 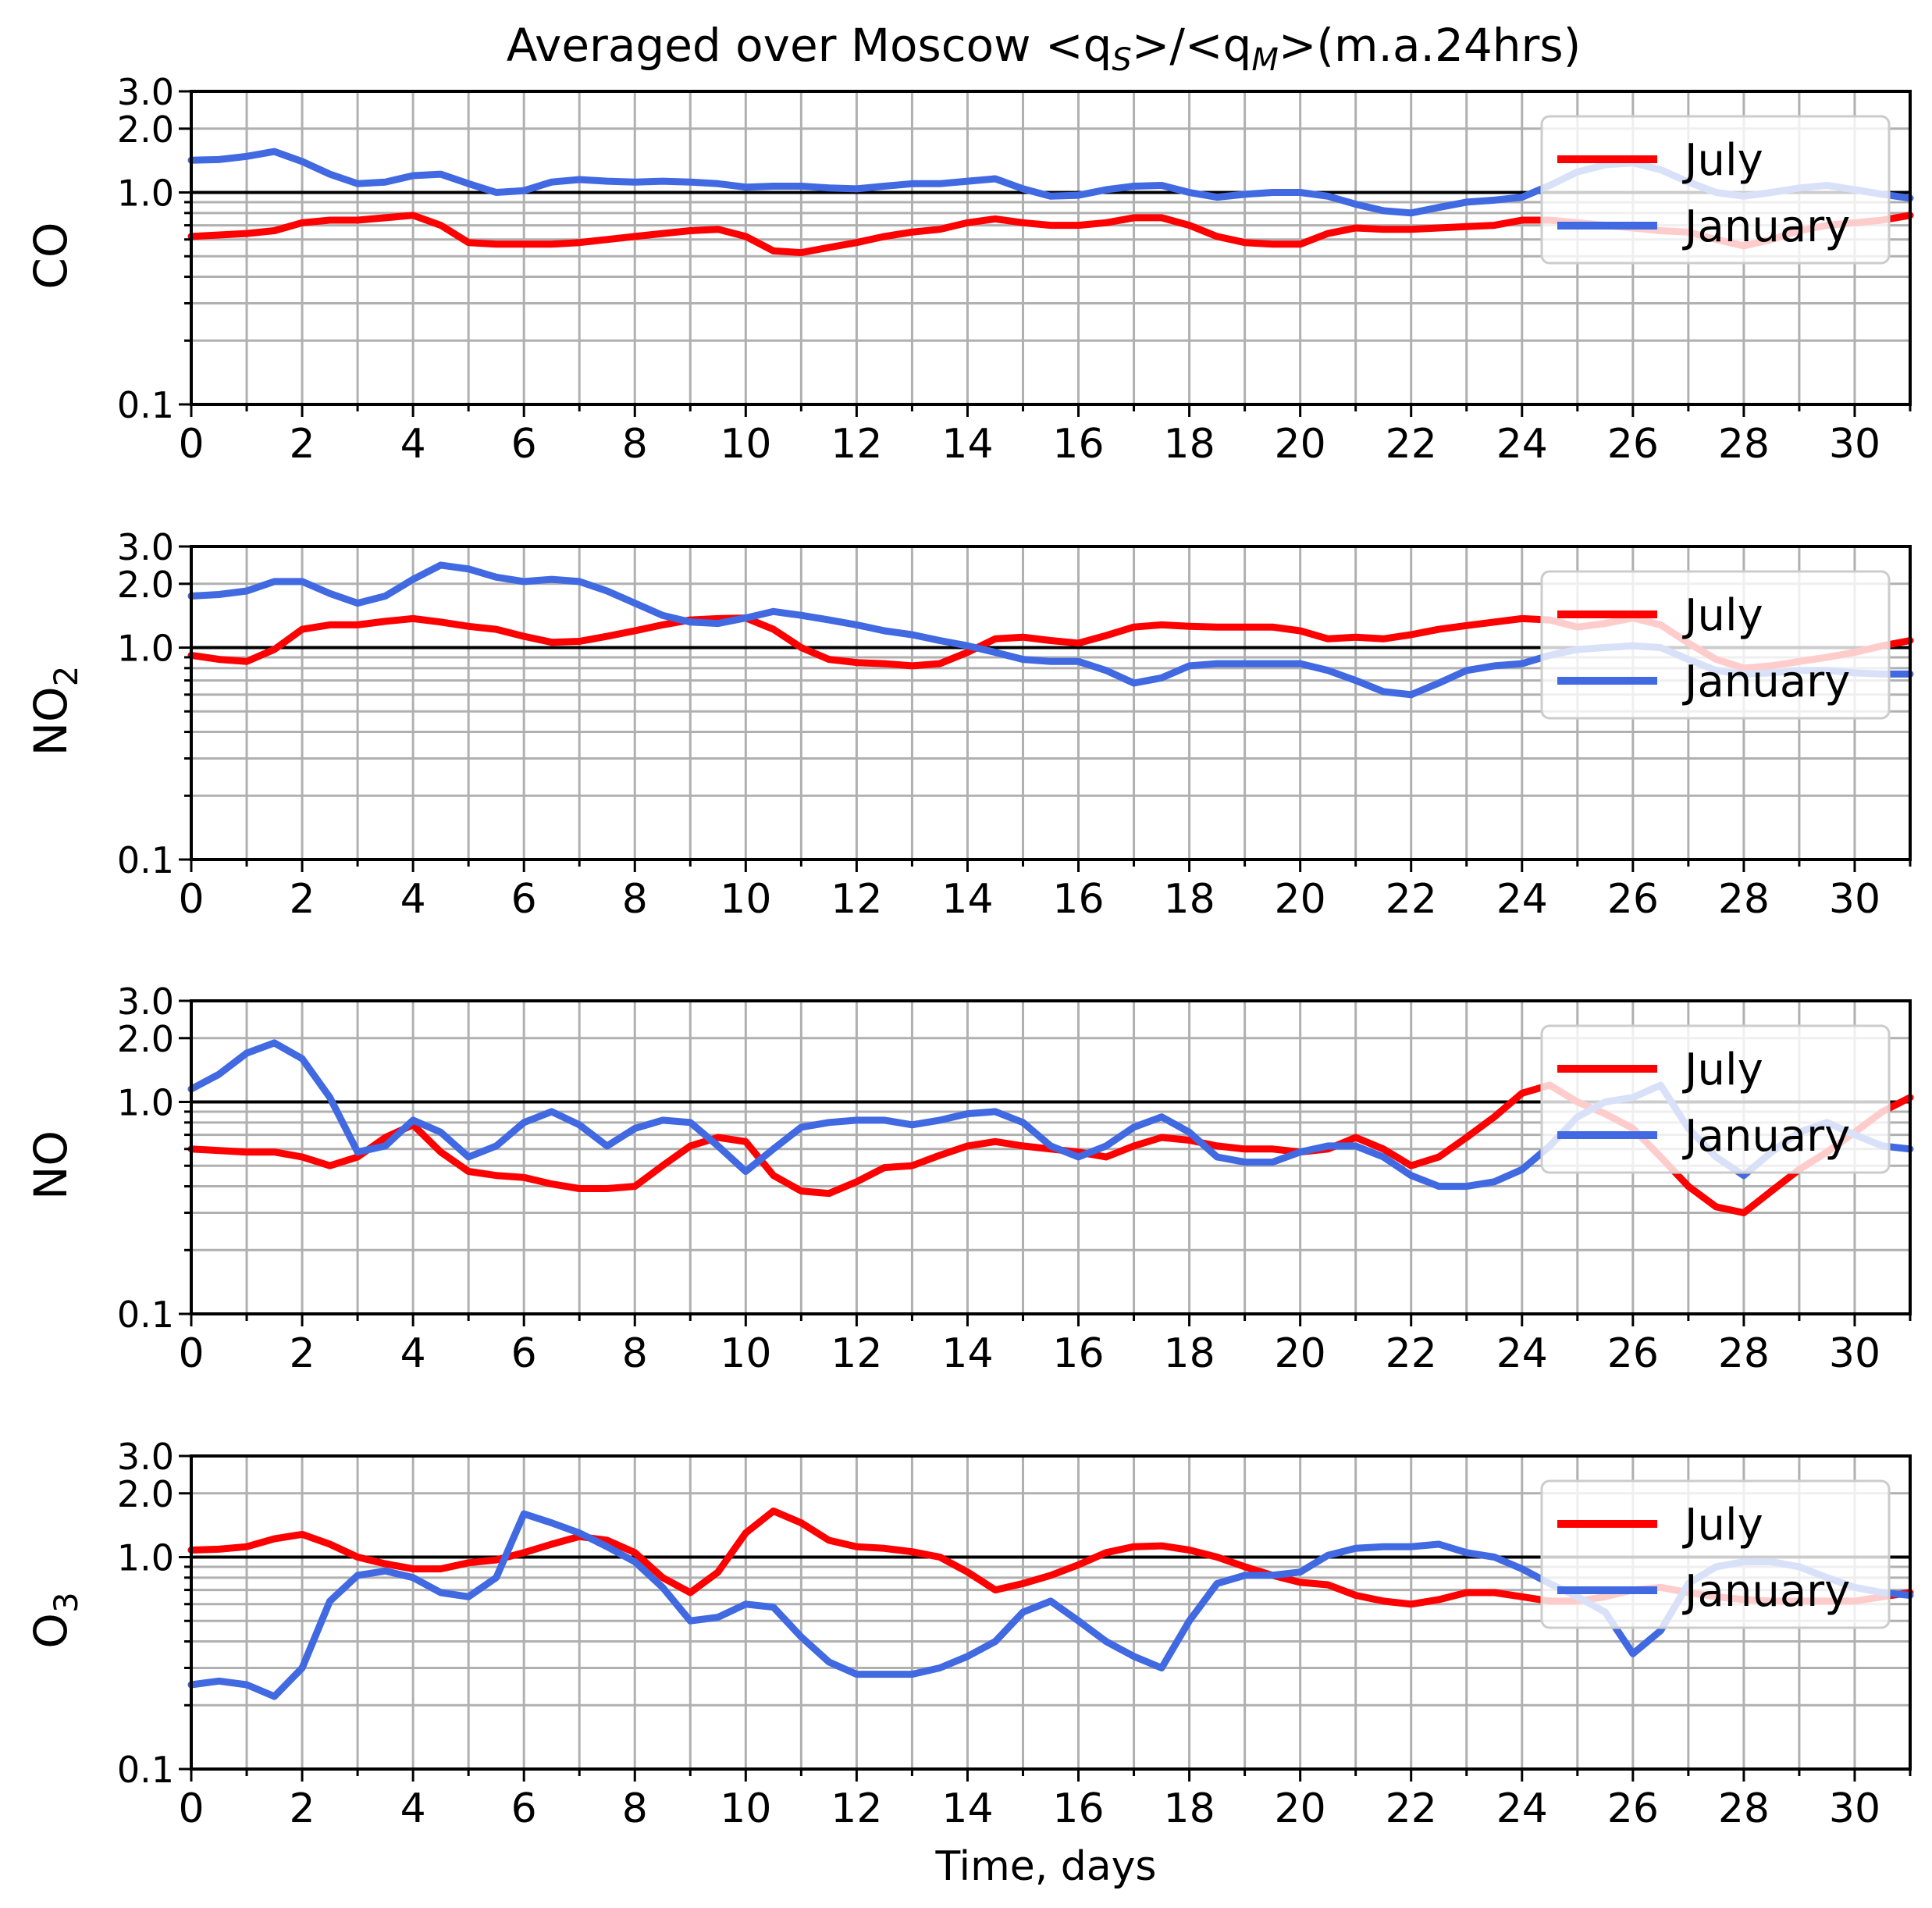 I want to click on series-line-january, so click(x=1050, y=1605).